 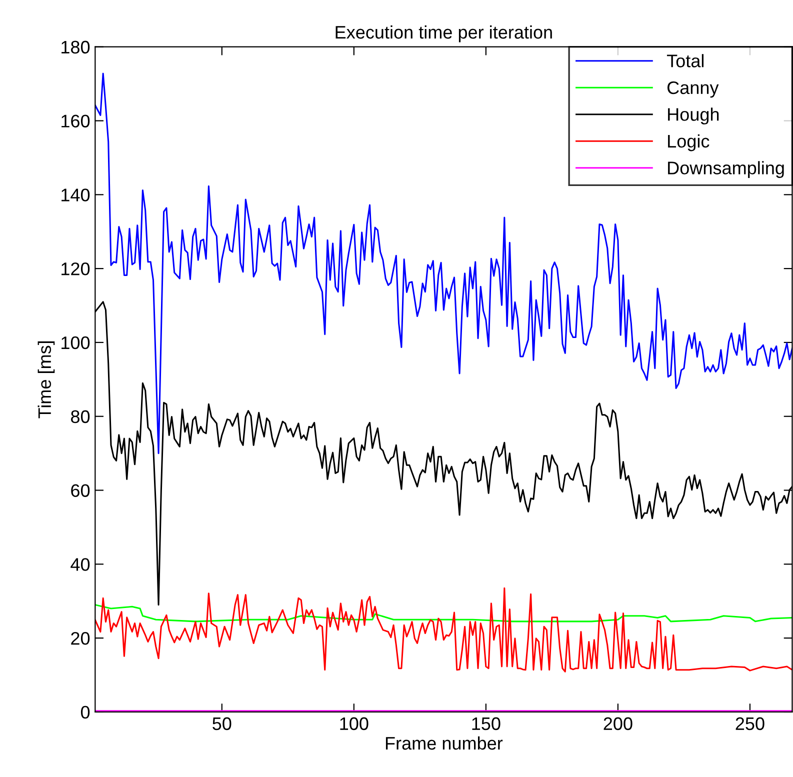 I want to click on x-axis-title: Frame number, so click(x=444, y=743).